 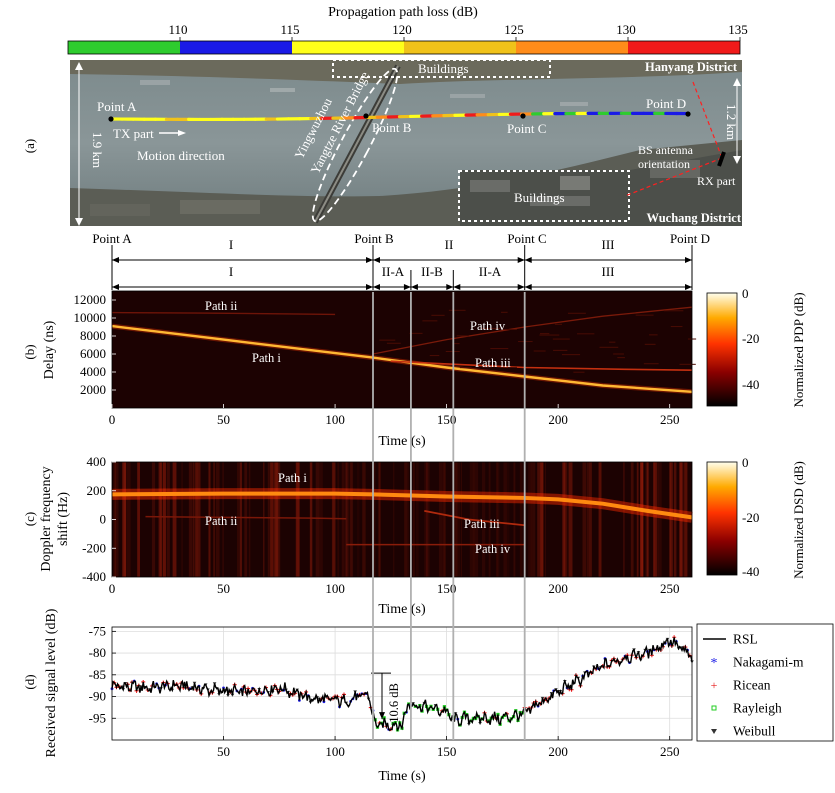 I want to click on panel-label-c: (c), so click(x=29, y=519).